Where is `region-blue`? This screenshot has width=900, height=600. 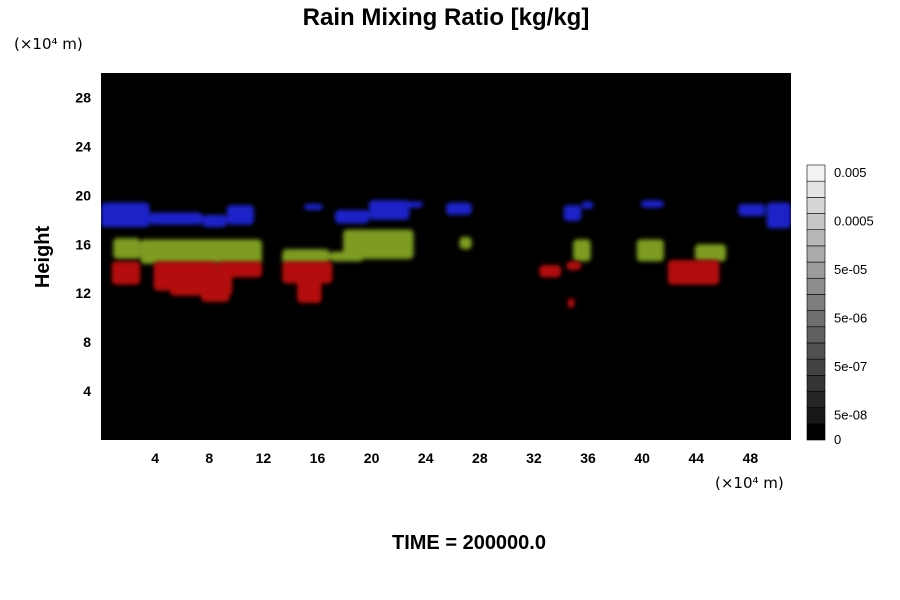
region-blue is located at coordinates (446, 214).